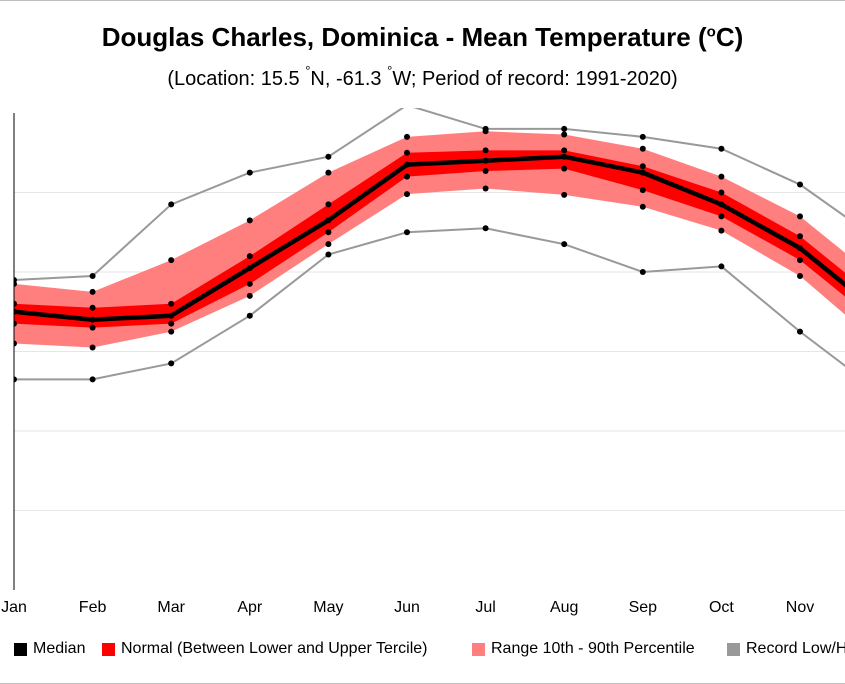  I want to click on x-tick-label: Sep, so click(643, 607).